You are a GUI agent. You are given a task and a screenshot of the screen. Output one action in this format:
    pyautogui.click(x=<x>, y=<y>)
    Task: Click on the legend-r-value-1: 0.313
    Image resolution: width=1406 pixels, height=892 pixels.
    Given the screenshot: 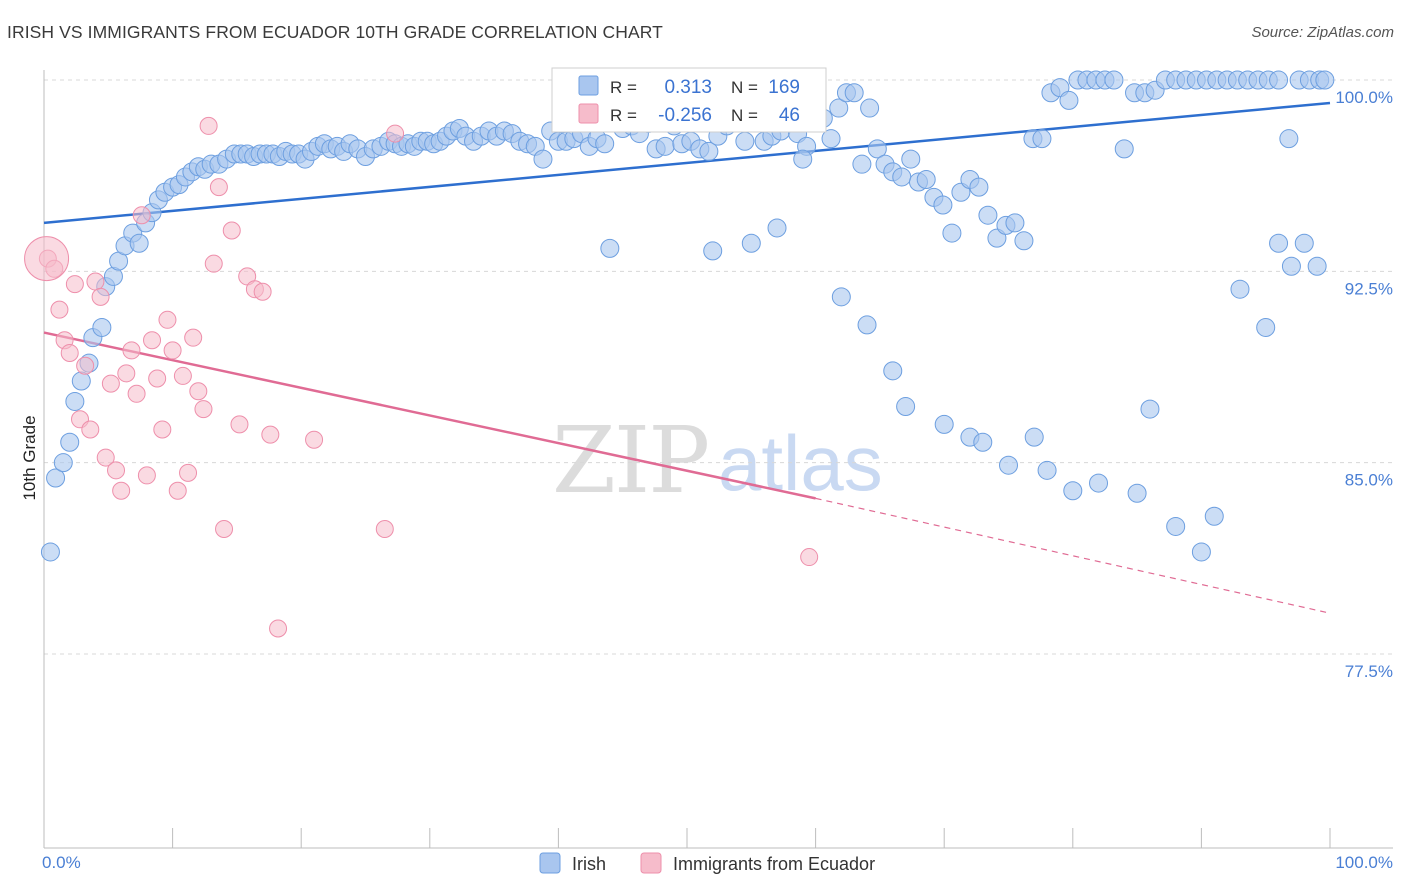 What is the action you would take?
    pyautogui.click(x=688, y=87)
    